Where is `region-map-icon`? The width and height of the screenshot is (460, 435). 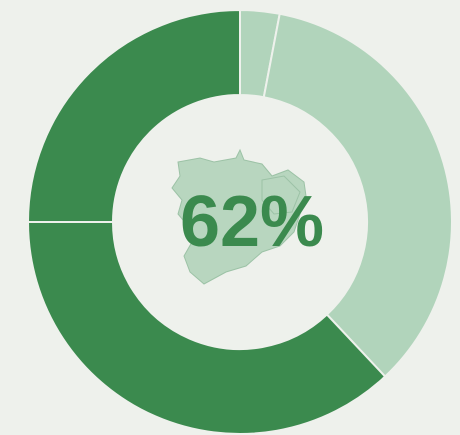 region-map-icon is located at coordinates (239, 216).